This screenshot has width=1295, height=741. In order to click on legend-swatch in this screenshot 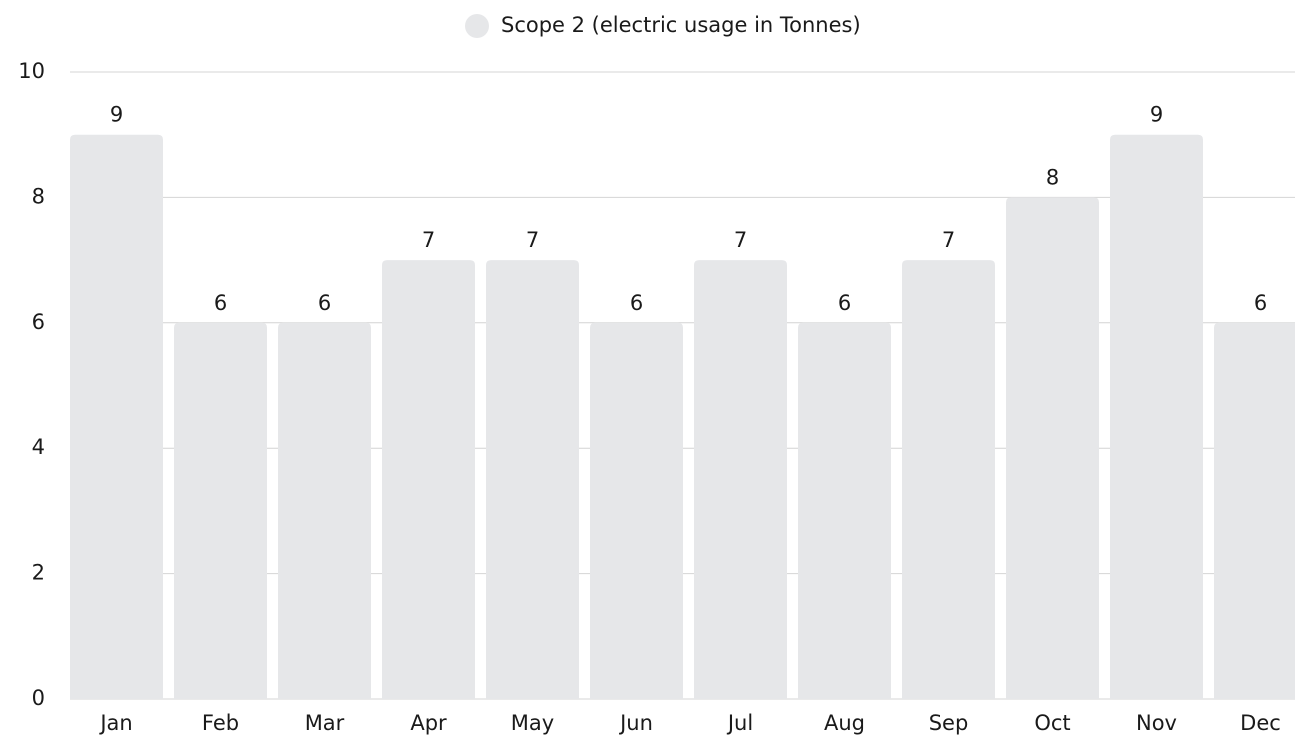, I will do `click(477, 26)`.